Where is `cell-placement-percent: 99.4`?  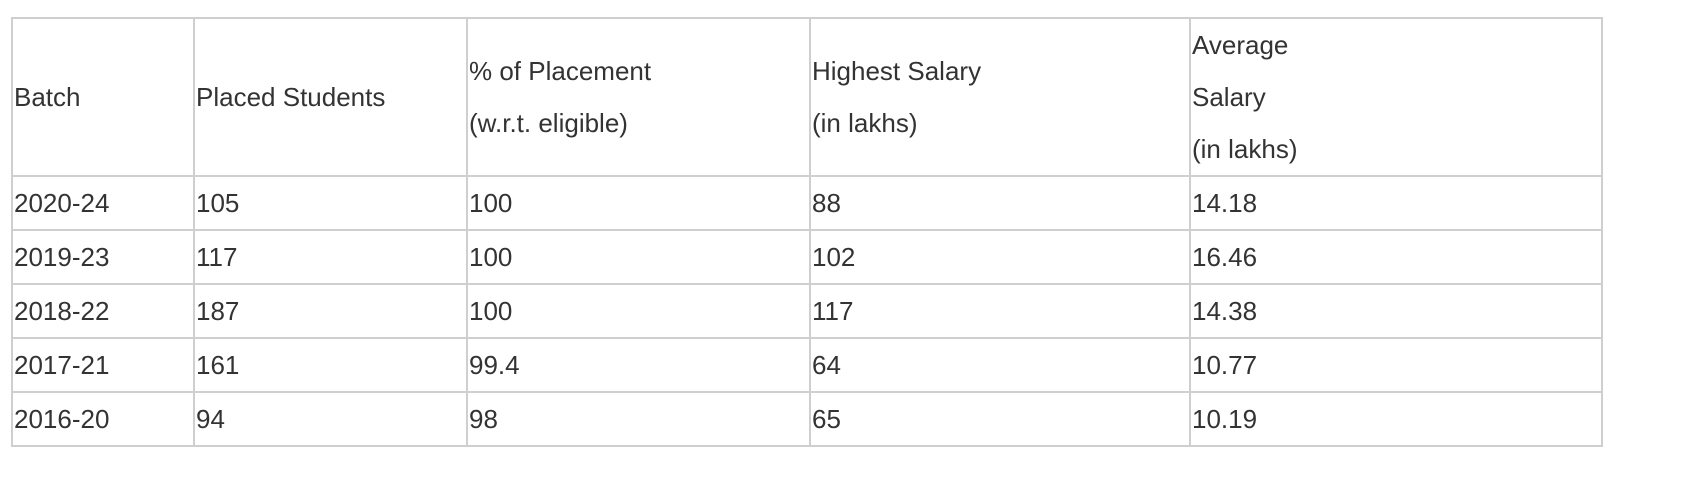 cell-placement-percent: 99.4 is located at coordinates (638, 365).